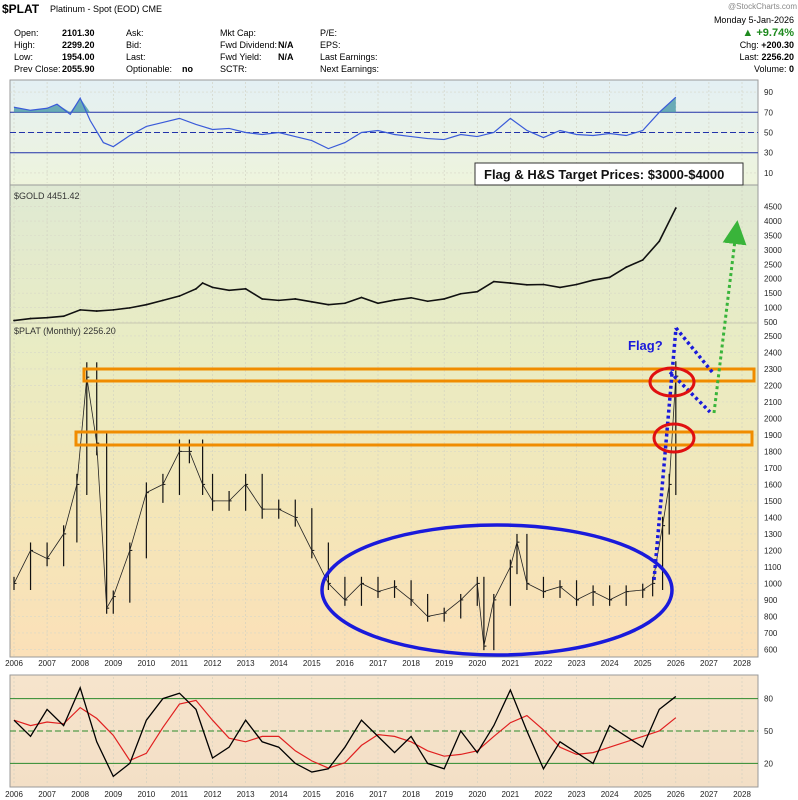 The image size is (798, 800). Describe the element at coordinates (329, 33) in the screenshot. I see `quote-mid3-label: P/E:` at that location.